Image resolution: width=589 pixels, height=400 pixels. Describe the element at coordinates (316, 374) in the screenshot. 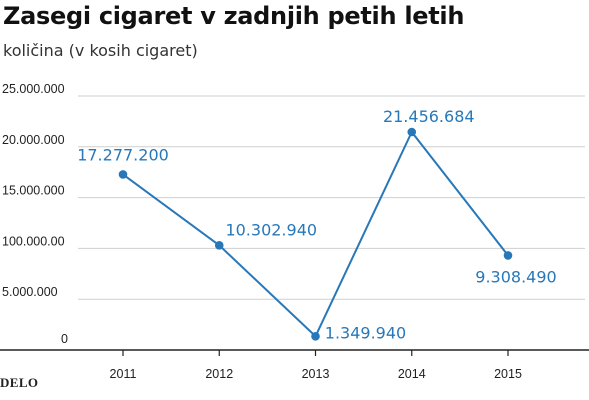

I see `x-tick-label: 2013` at that location.